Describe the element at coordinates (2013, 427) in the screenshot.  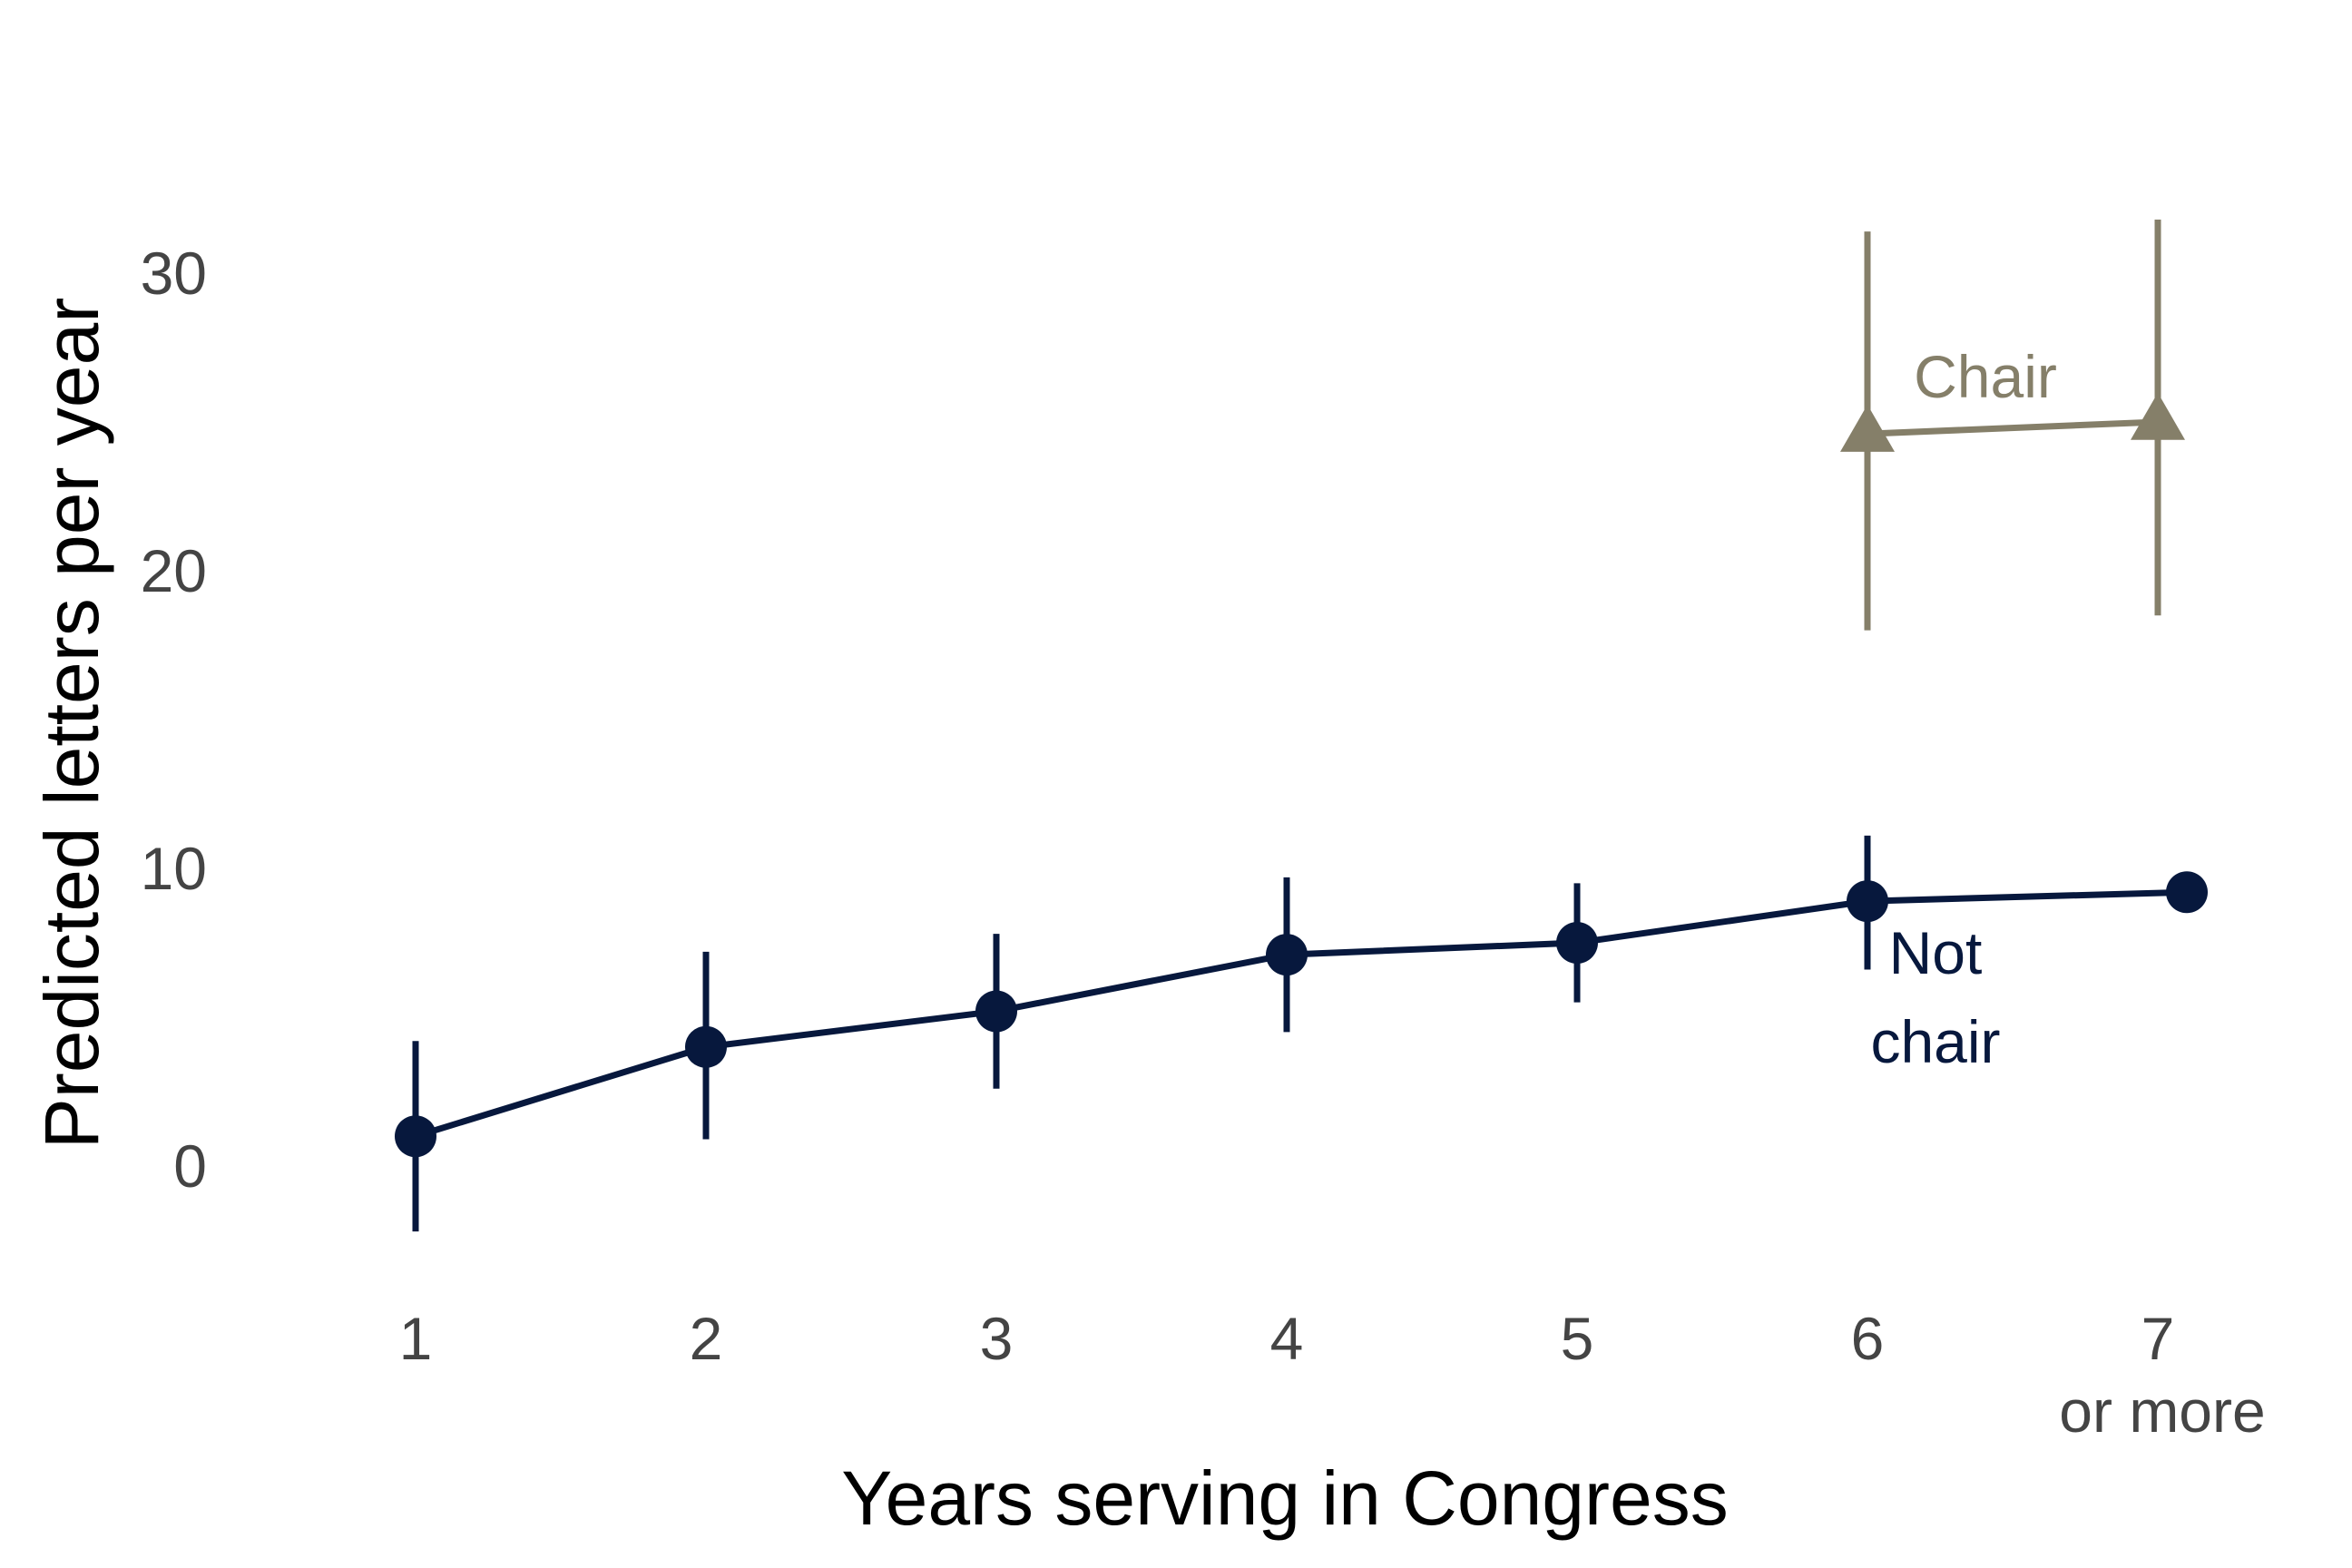
I see `series-line` at that location.